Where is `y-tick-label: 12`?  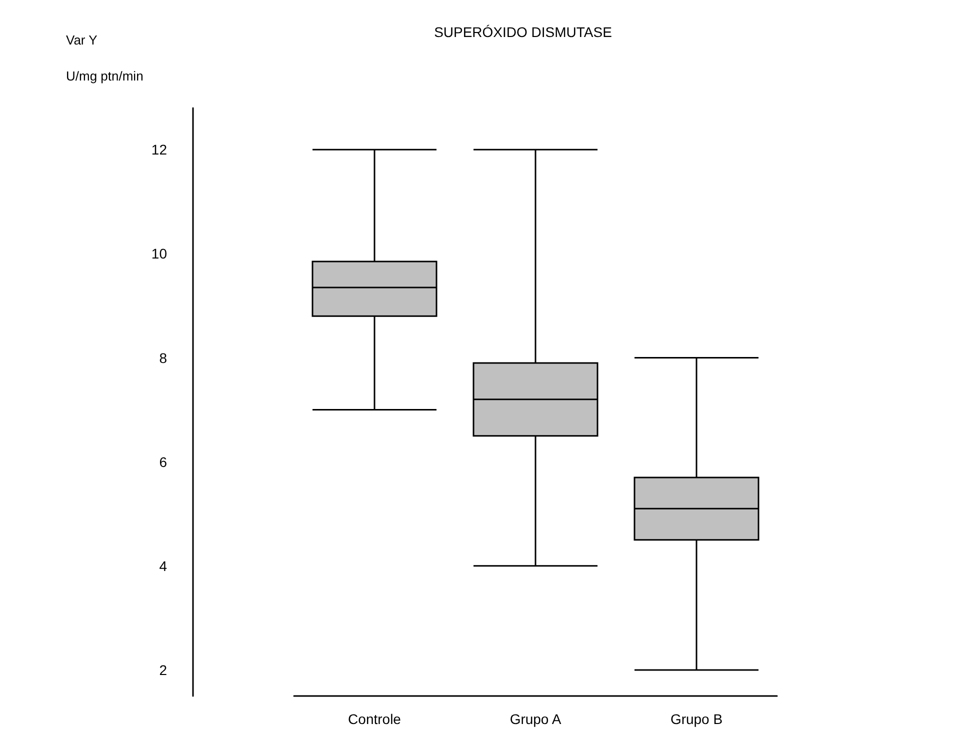 y-tick-label: 12 is located at coordinates (159, 150).